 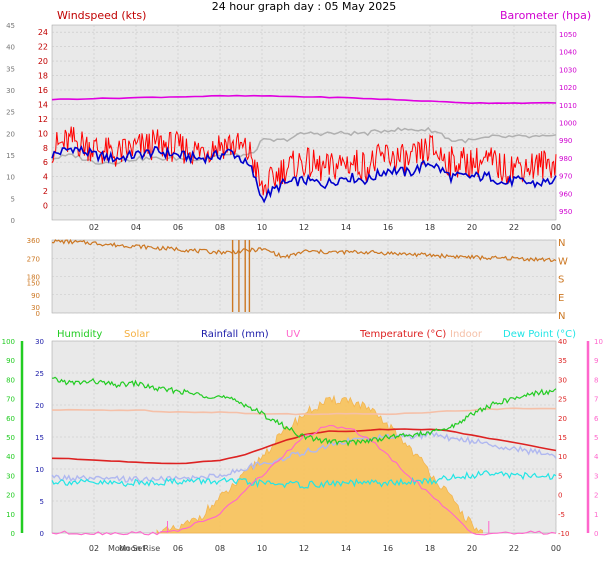 I want to click on series-barometer, so click(x=304, y=99).